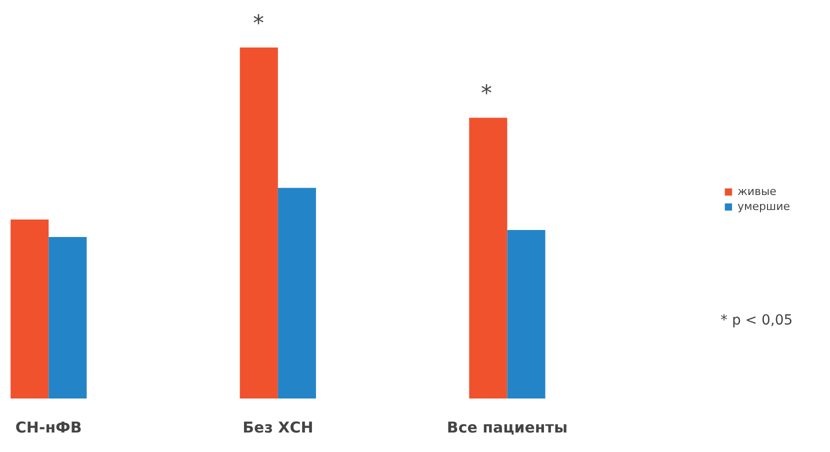  I want to click on legend-label: умершие, so click(763, 206).